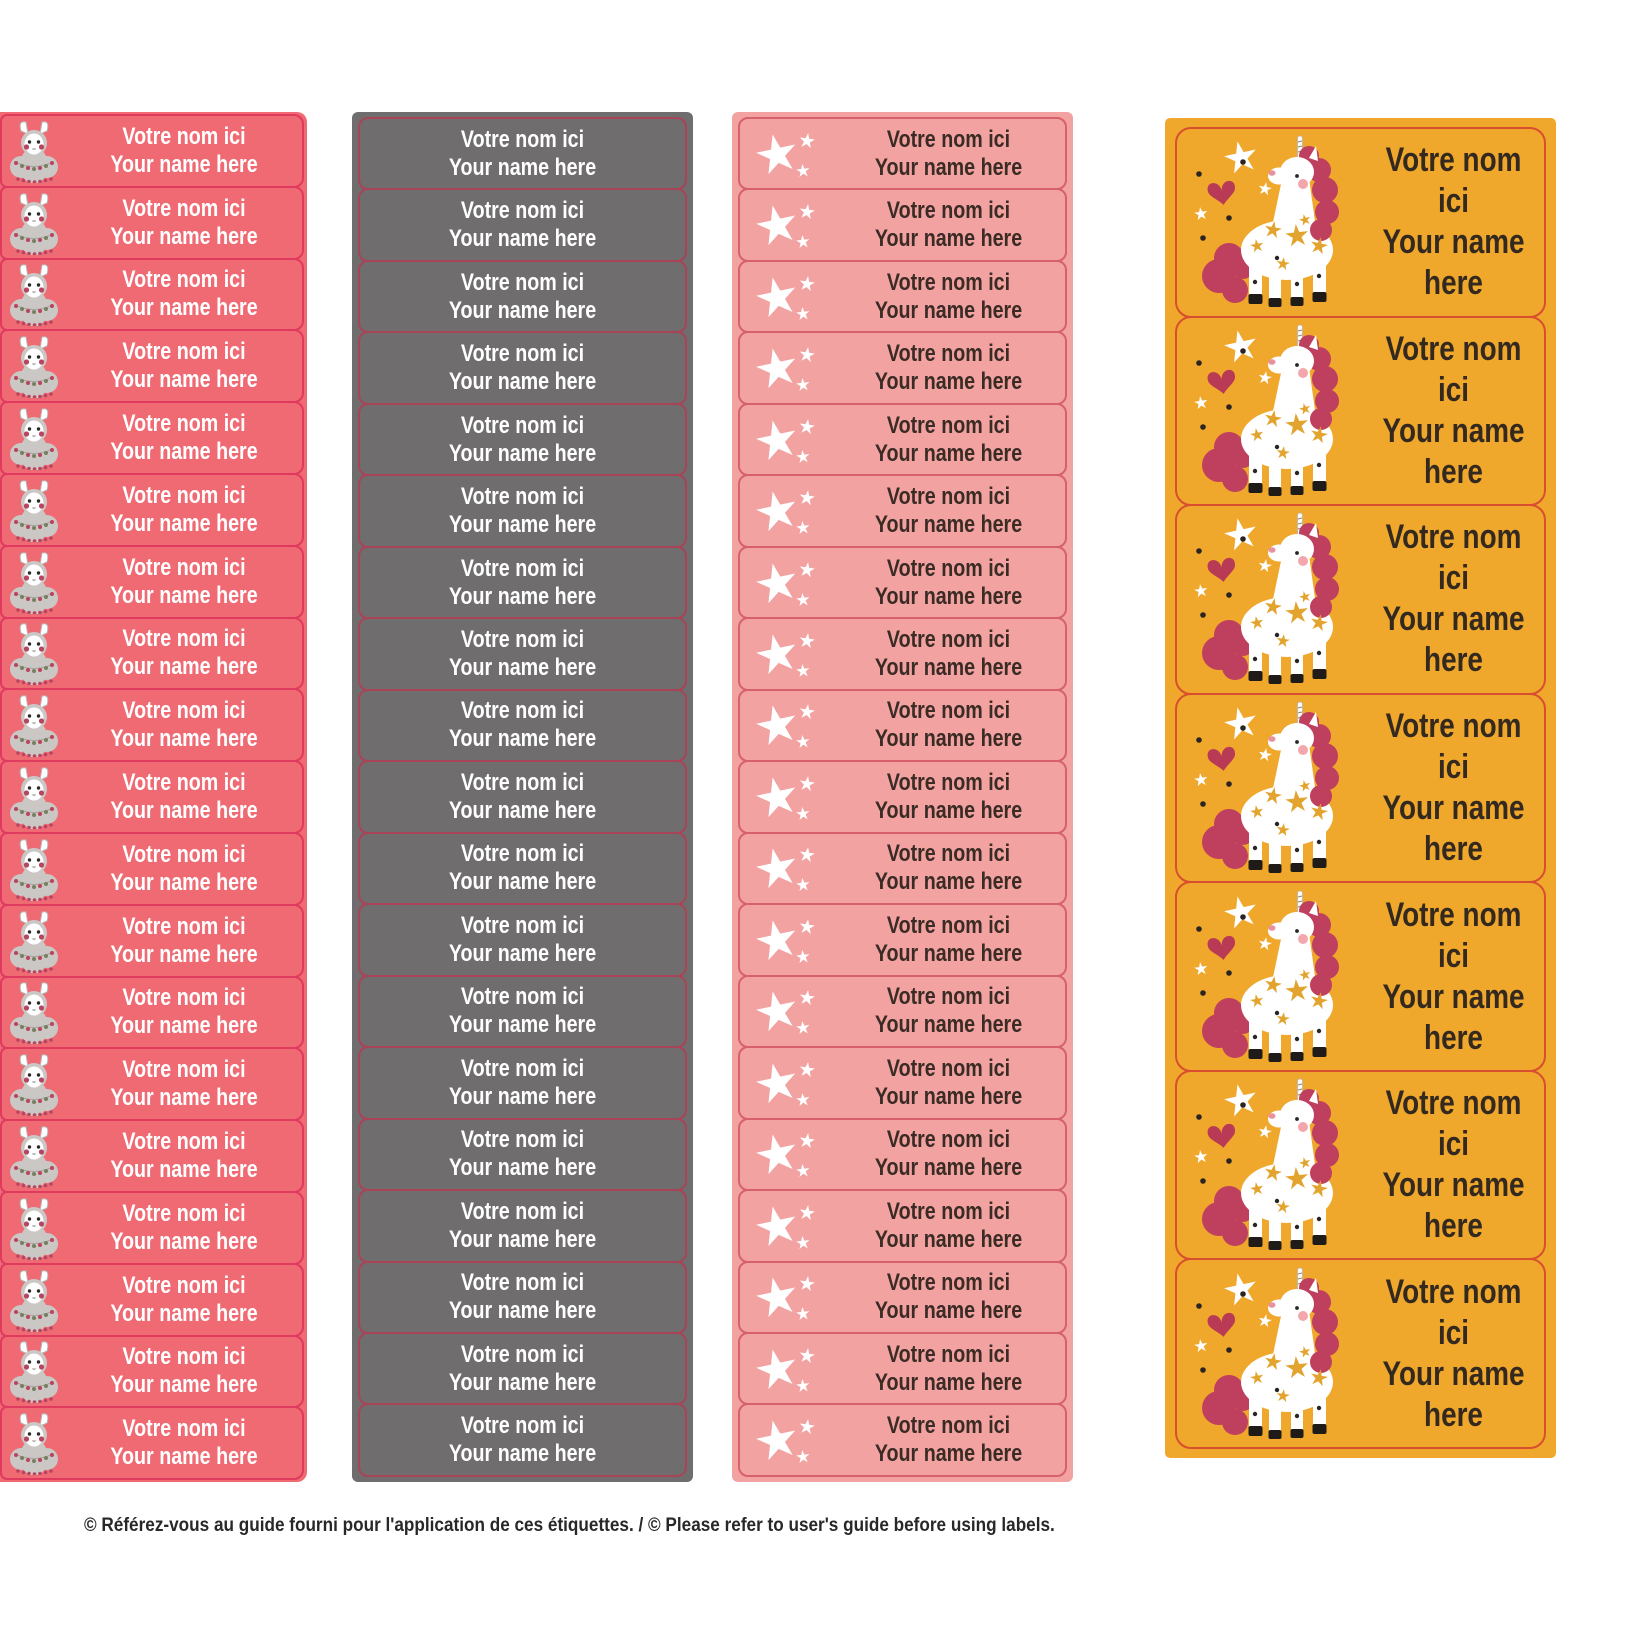  What do you see at coordinates (1270, 222) in the screenshot?
I see `unicorn-icon` at bounding box center [1270, 222].